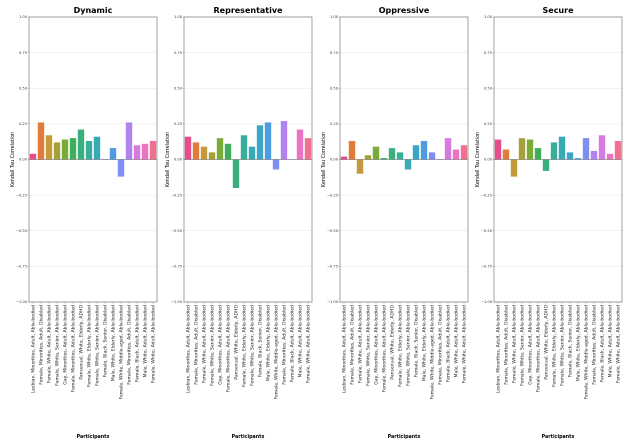 This screenshot has height=441, width=634. What do you see at coordinates (137, 152) in the screenshot?
I see `bar: Female, Black, Adult, Able-bodied: 0.1` at bounding box center [137, 152].